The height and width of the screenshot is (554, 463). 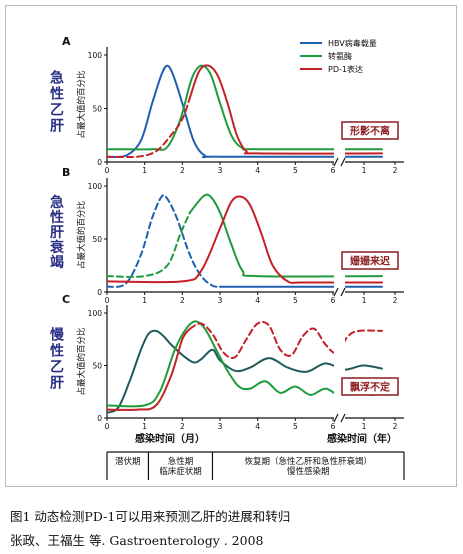 I want to click on panel-letter: A, so click(x=66, y=41).